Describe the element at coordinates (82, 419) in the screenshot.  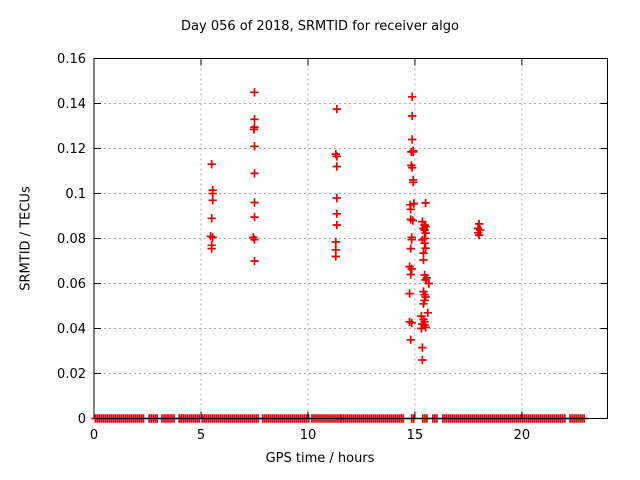
I see `y-tick-label: 0` at that location.